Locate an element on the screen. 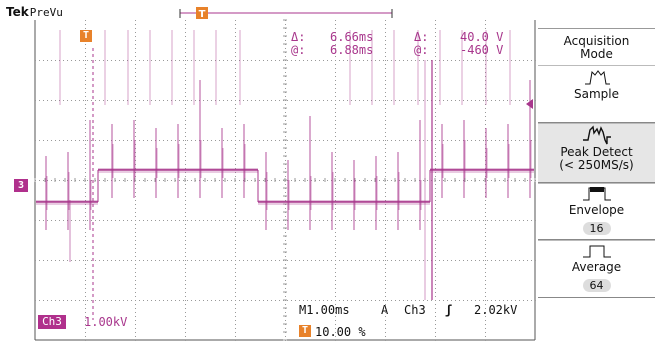 This screenshot has width=655, height=345. trigger-position-icon: T is located at coordinates (305, 331).